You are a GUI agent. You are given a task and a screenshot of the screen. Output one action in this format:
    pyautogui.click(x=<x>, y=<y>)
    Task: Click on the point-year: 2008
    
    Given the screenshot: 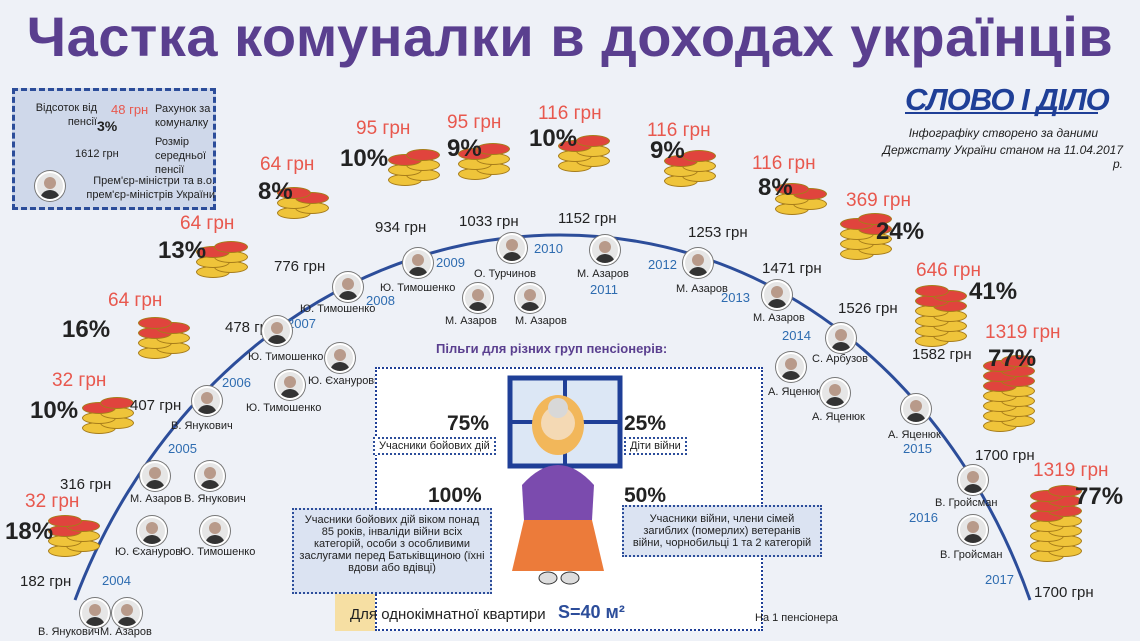 What is the action you would take?
    pyautogui.click(x=380, y=300)
    